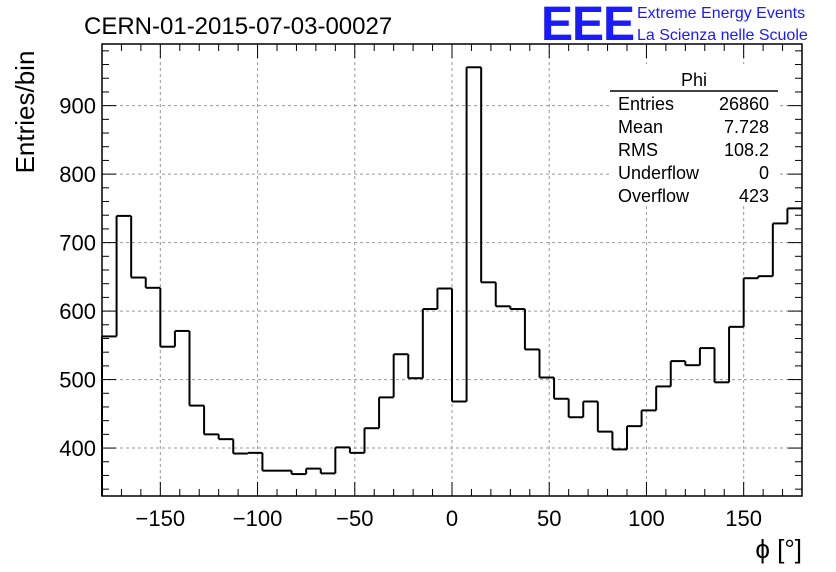 The height and width of the screenshot is (572, 836). What do you see at coordinates (258, 518) in the screenshot?
I see `x-tick-label: −100` at bounding box center [258, 518].